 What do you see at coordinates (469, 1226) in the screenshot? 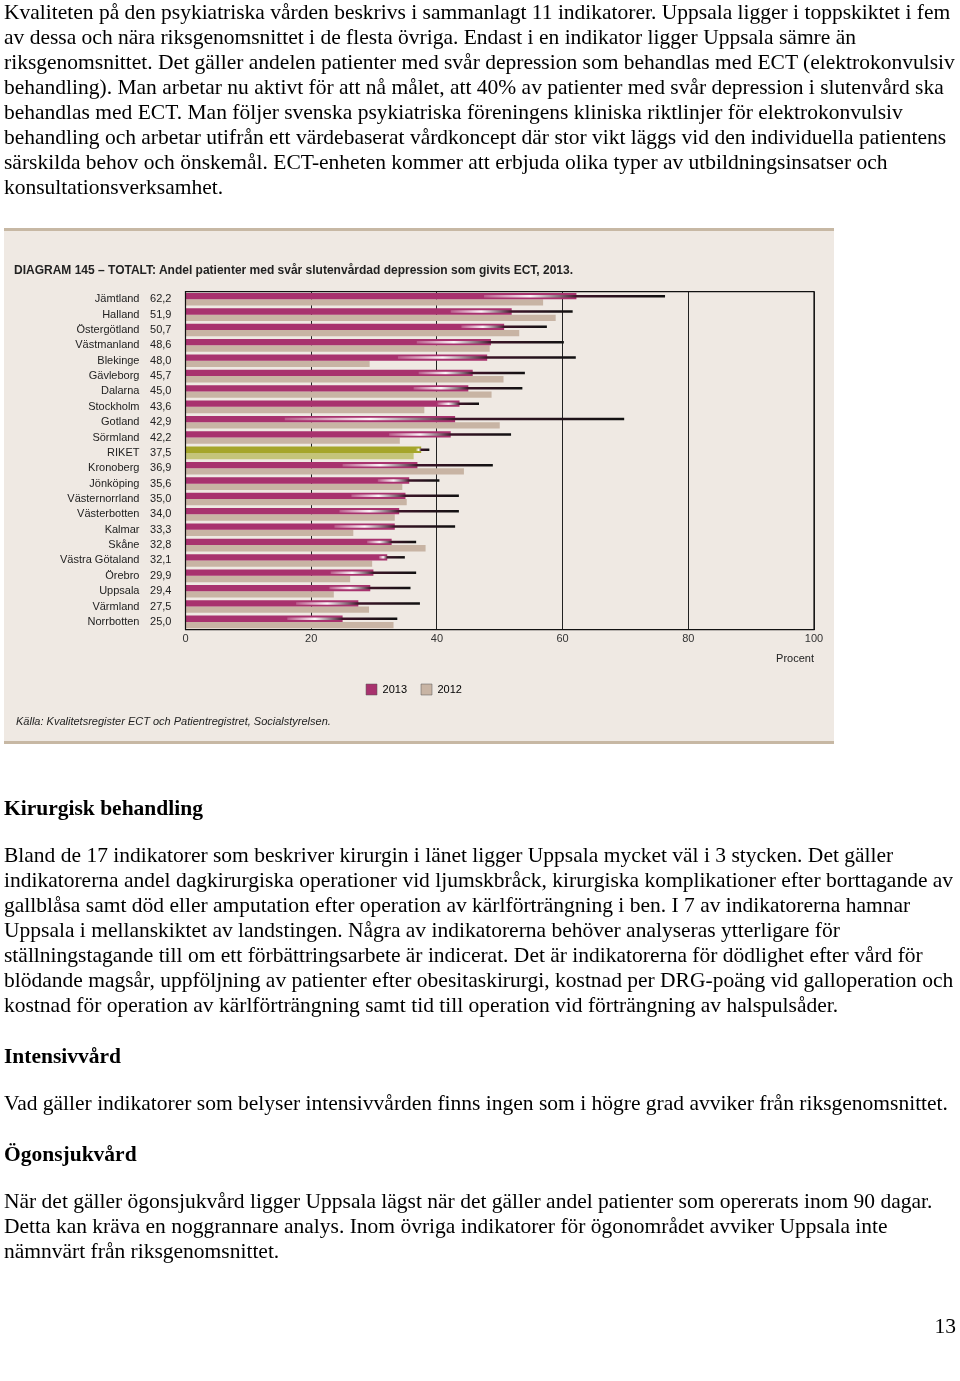
I see `text: När det gäller ögonsjukvård ligger Uppsala lägst när det gäller andel patienter som opererats inom 90 dagar. Detta kan kräva en noggrannare analys. Inom övriga indikatorer för ögonområdet avviker Uppsala inte nämnvärt från riksgenomsnittet.` at bounding box center [469, 1226].